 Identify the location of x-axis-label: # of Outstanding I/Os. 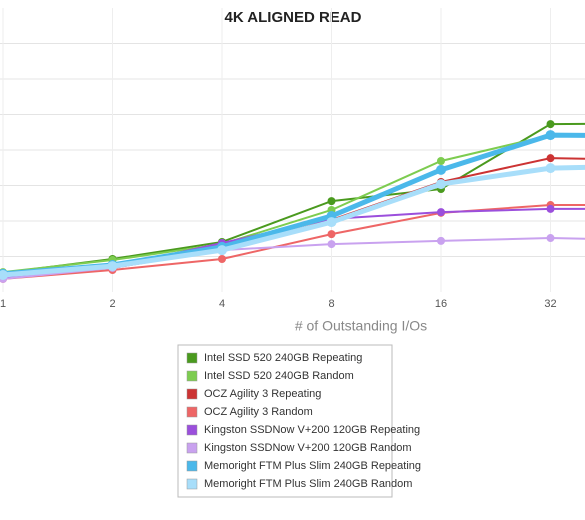
(361, 326).